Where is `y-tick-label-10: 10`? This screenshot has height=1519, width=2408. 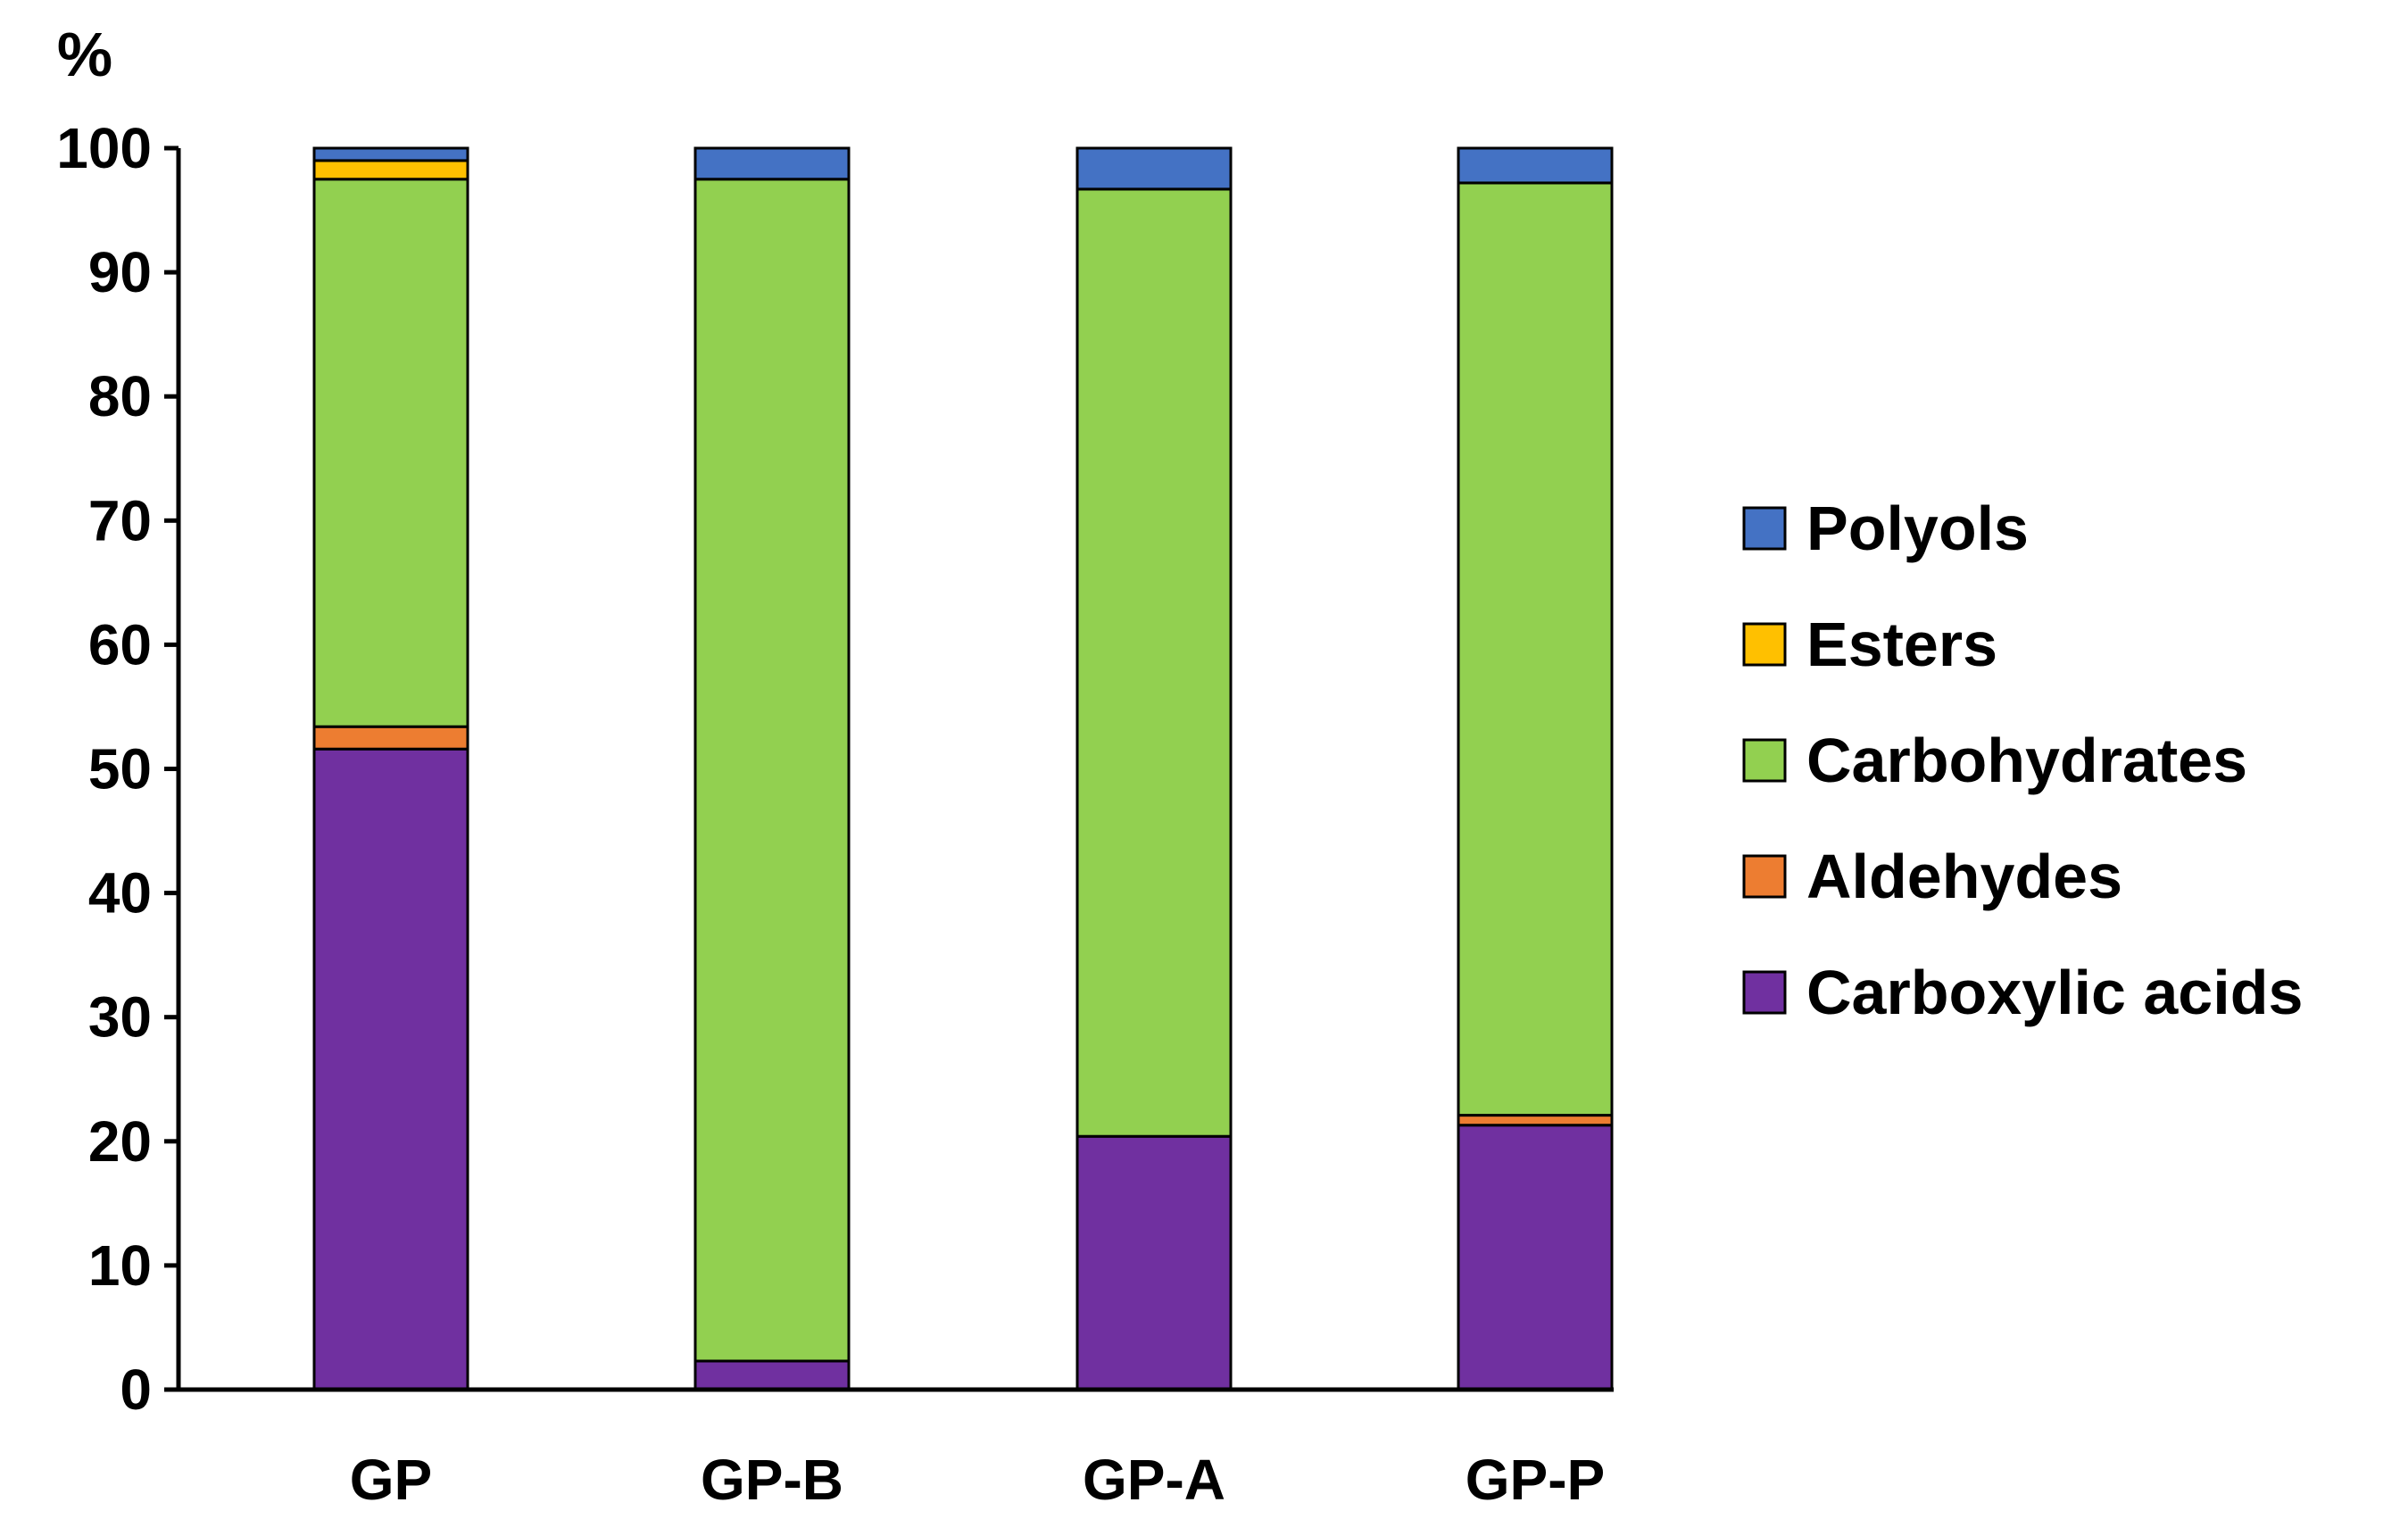
y-tick-label-10: 10 is located at coordinates (120, 1265).